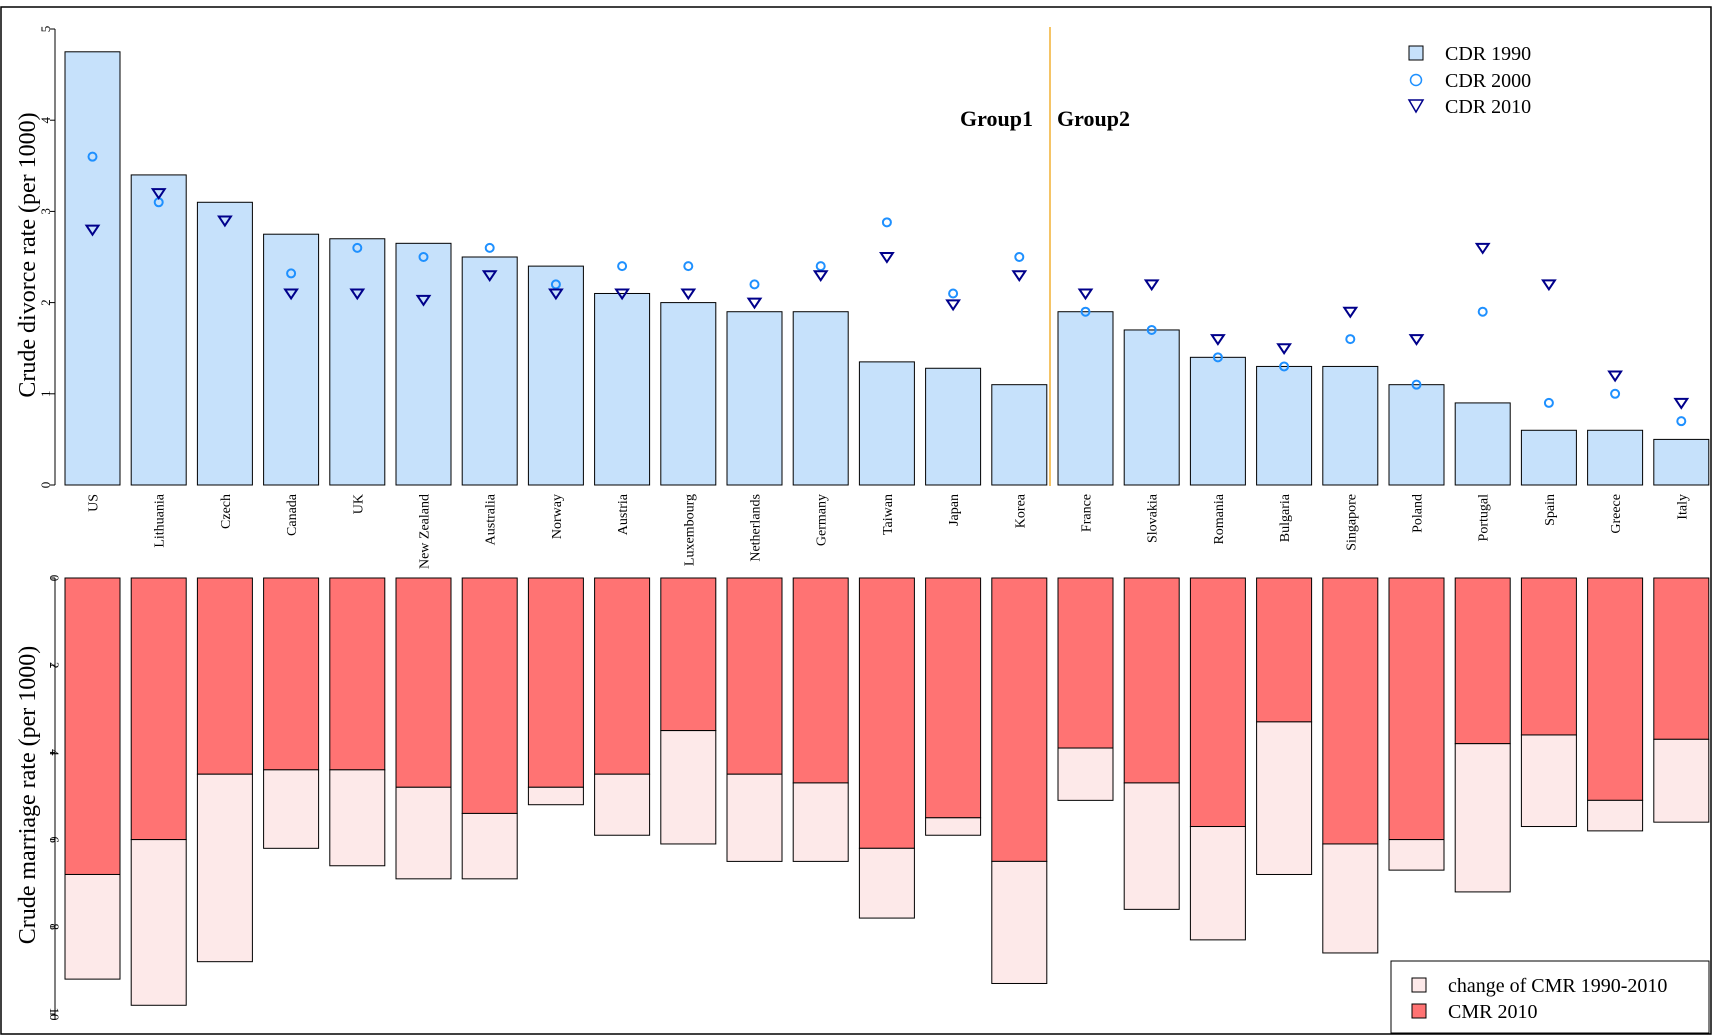  I want to click on cdr-2010-point-taiwan, so click(887, 258).